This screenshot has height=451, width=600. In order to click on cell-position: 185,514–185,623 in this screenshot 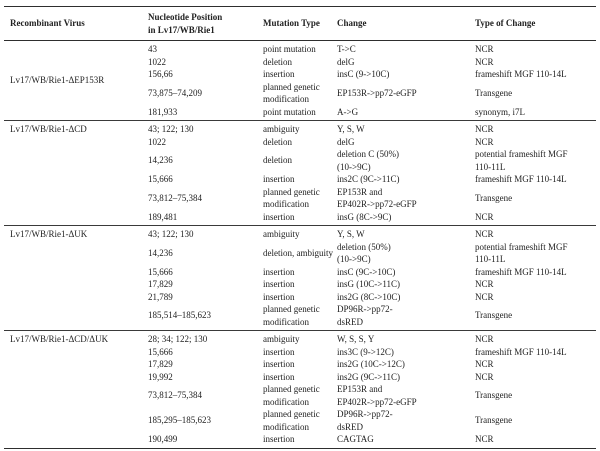, I will do `click(179, 315)`.